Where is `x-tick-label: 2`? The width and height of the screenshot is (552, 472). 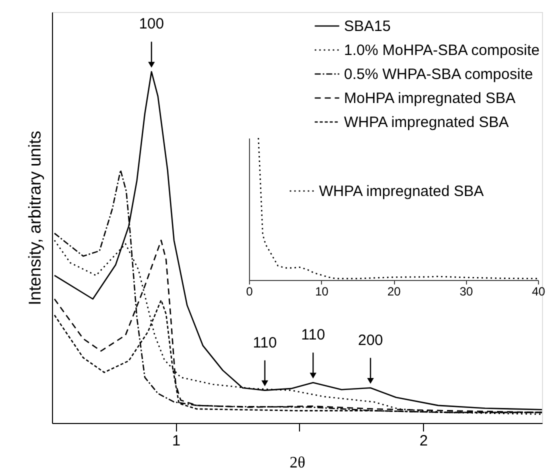
x-tick-label: 2 is located at coordinates (424, 441).